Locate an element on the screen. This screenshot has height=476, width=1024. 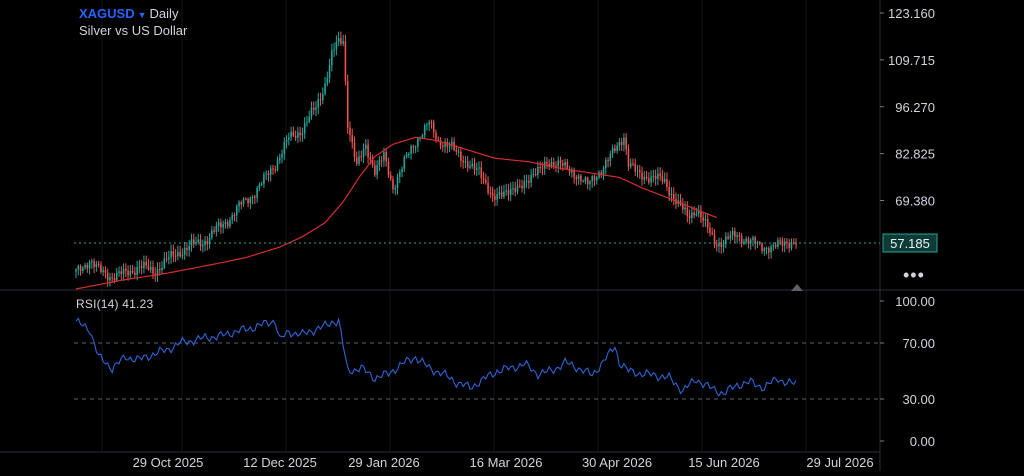
rsi-legend: RSI(14) 41.23 is located at coordinates (114, 304).